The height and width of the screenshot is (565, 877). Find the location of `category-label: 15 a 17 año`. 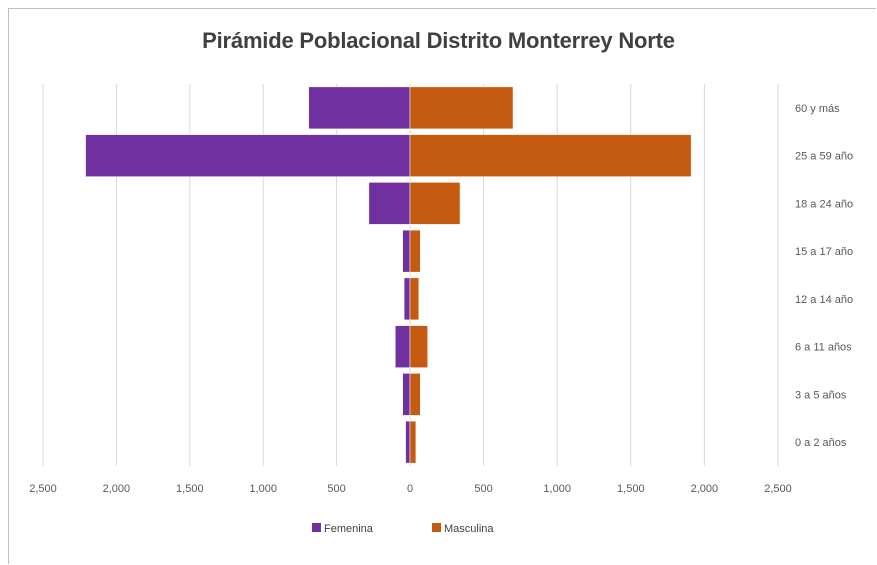

category-label: 15 a 17 año is located at coordinates (824, 252).